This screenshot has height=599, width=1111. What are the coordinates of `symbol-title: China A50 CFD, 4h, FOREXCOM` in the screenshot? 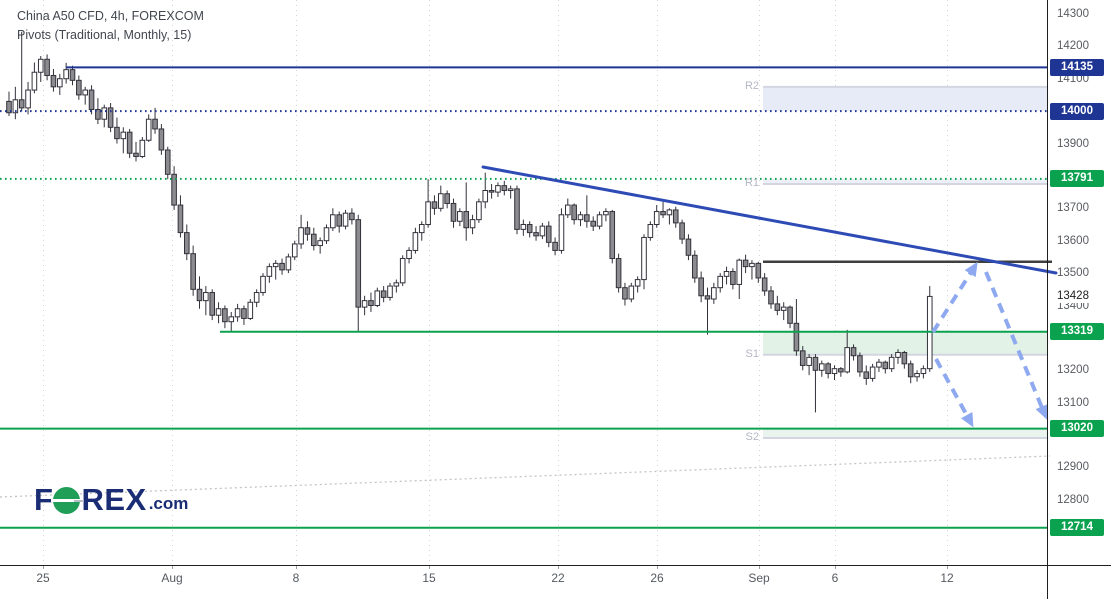 It's located at (110, 16).